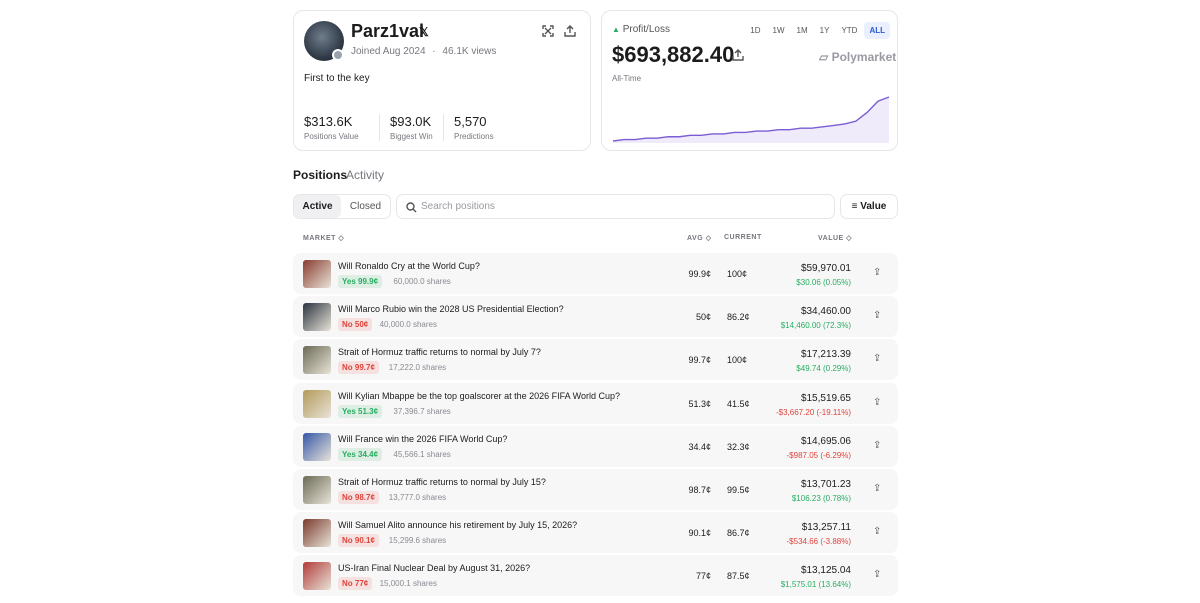  I want to click on filter-active: Active, so click(317, 206).